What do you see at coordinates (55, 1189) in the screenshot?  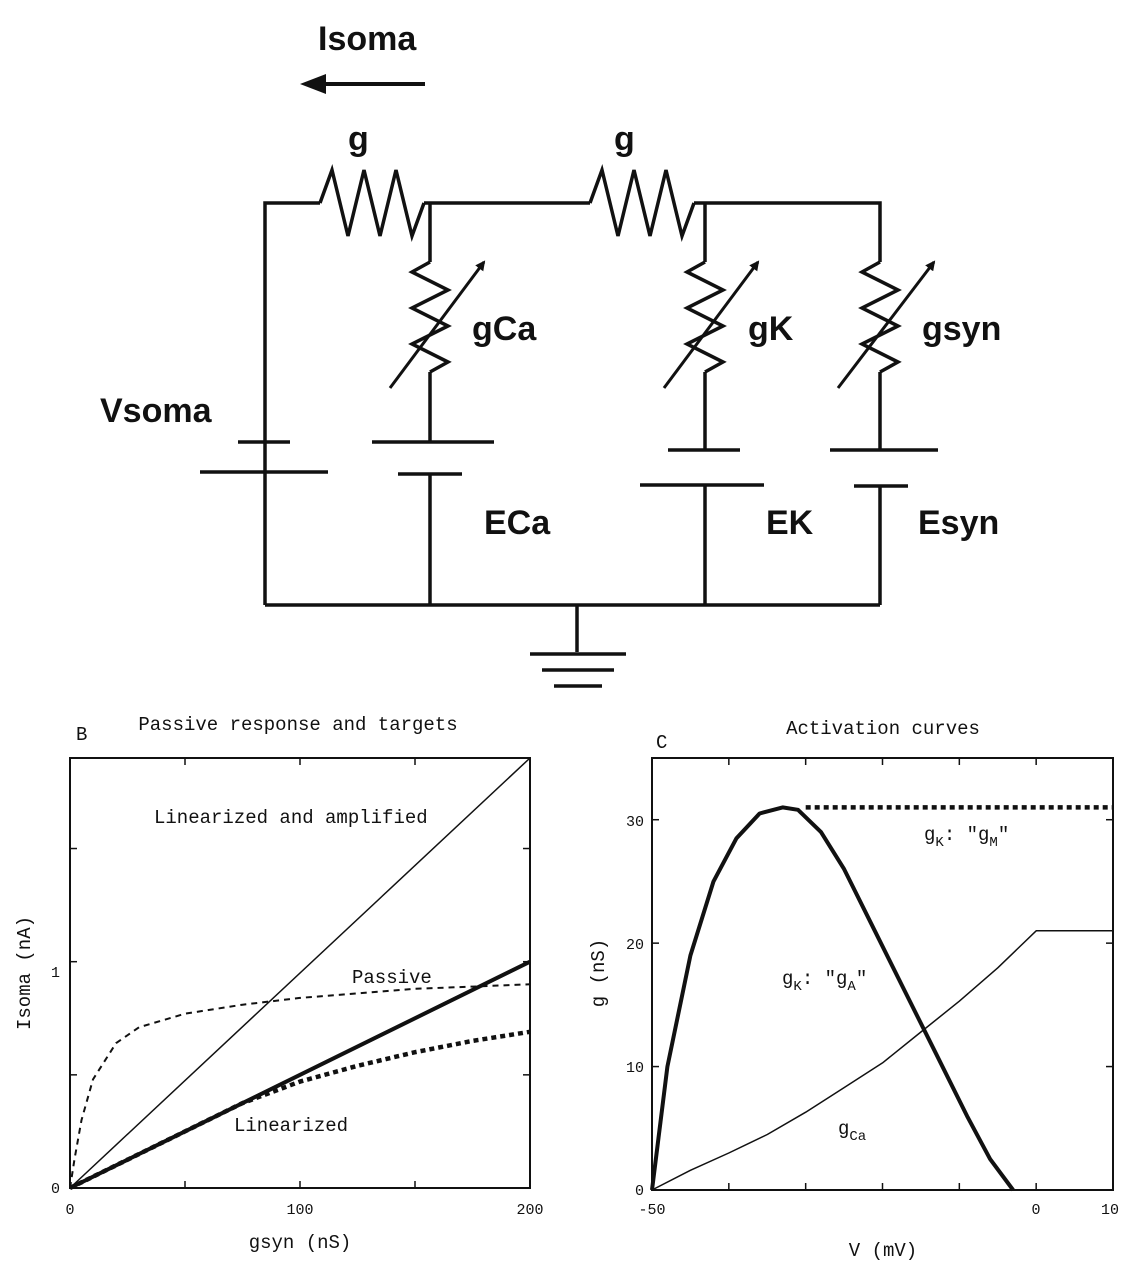 I see `panel-b-ytick-0: 0` at bounding box center [55, 1189].